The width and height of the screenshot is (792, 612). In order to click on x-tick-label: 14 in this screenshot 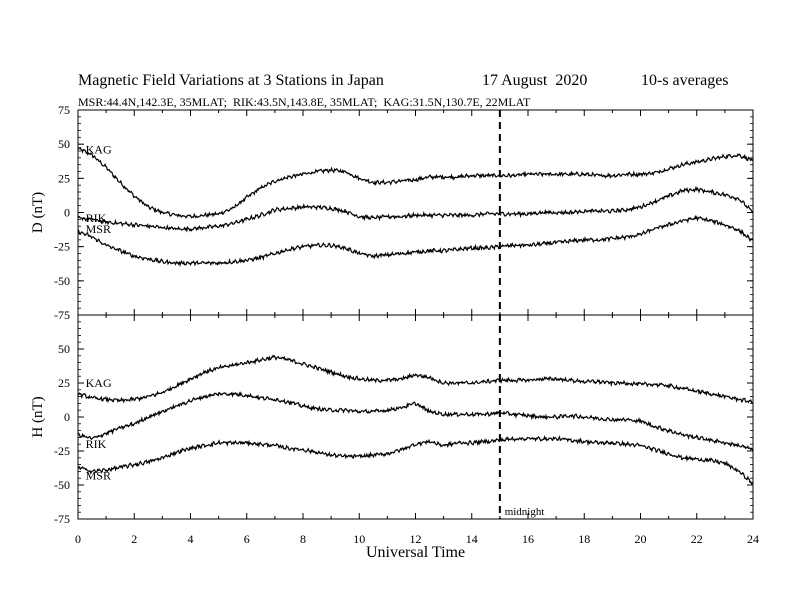, I will do `click(472, 539)`.